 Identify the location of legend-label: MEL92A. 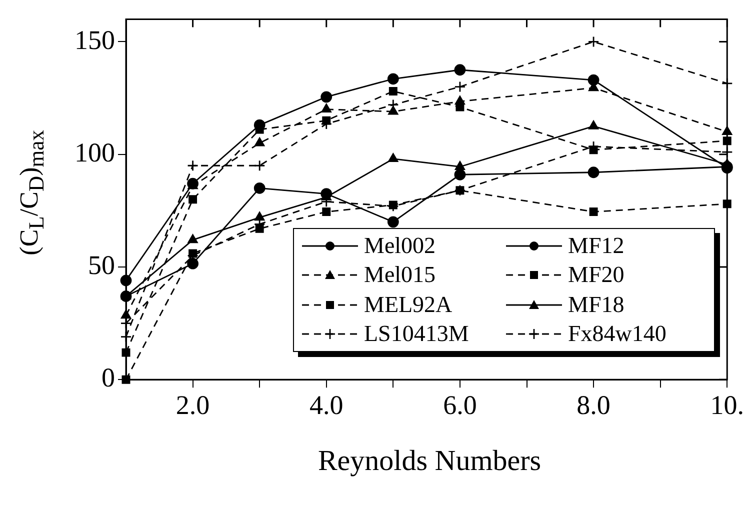
(408, 305).